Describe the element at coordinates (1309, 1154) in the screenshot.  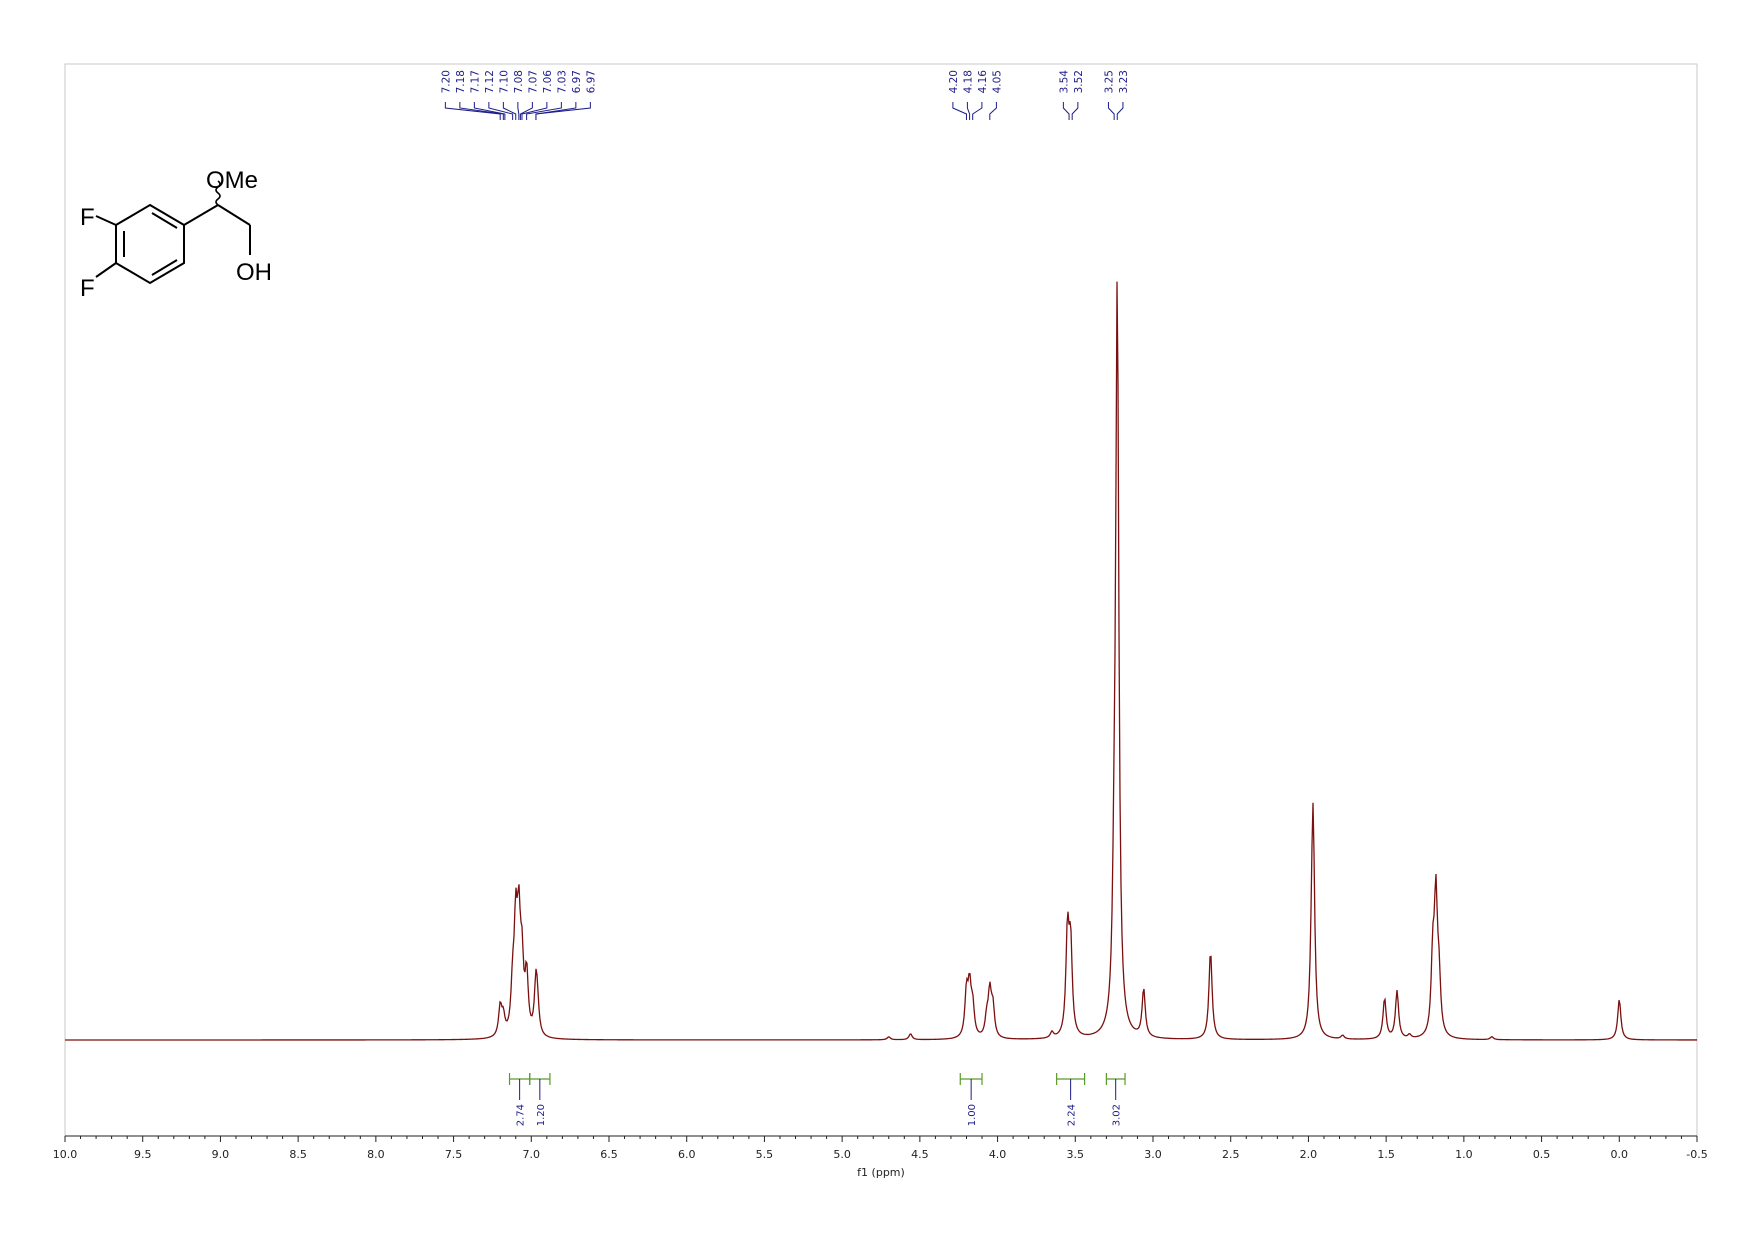
I see `x-tick-label: 2.0` at that location.